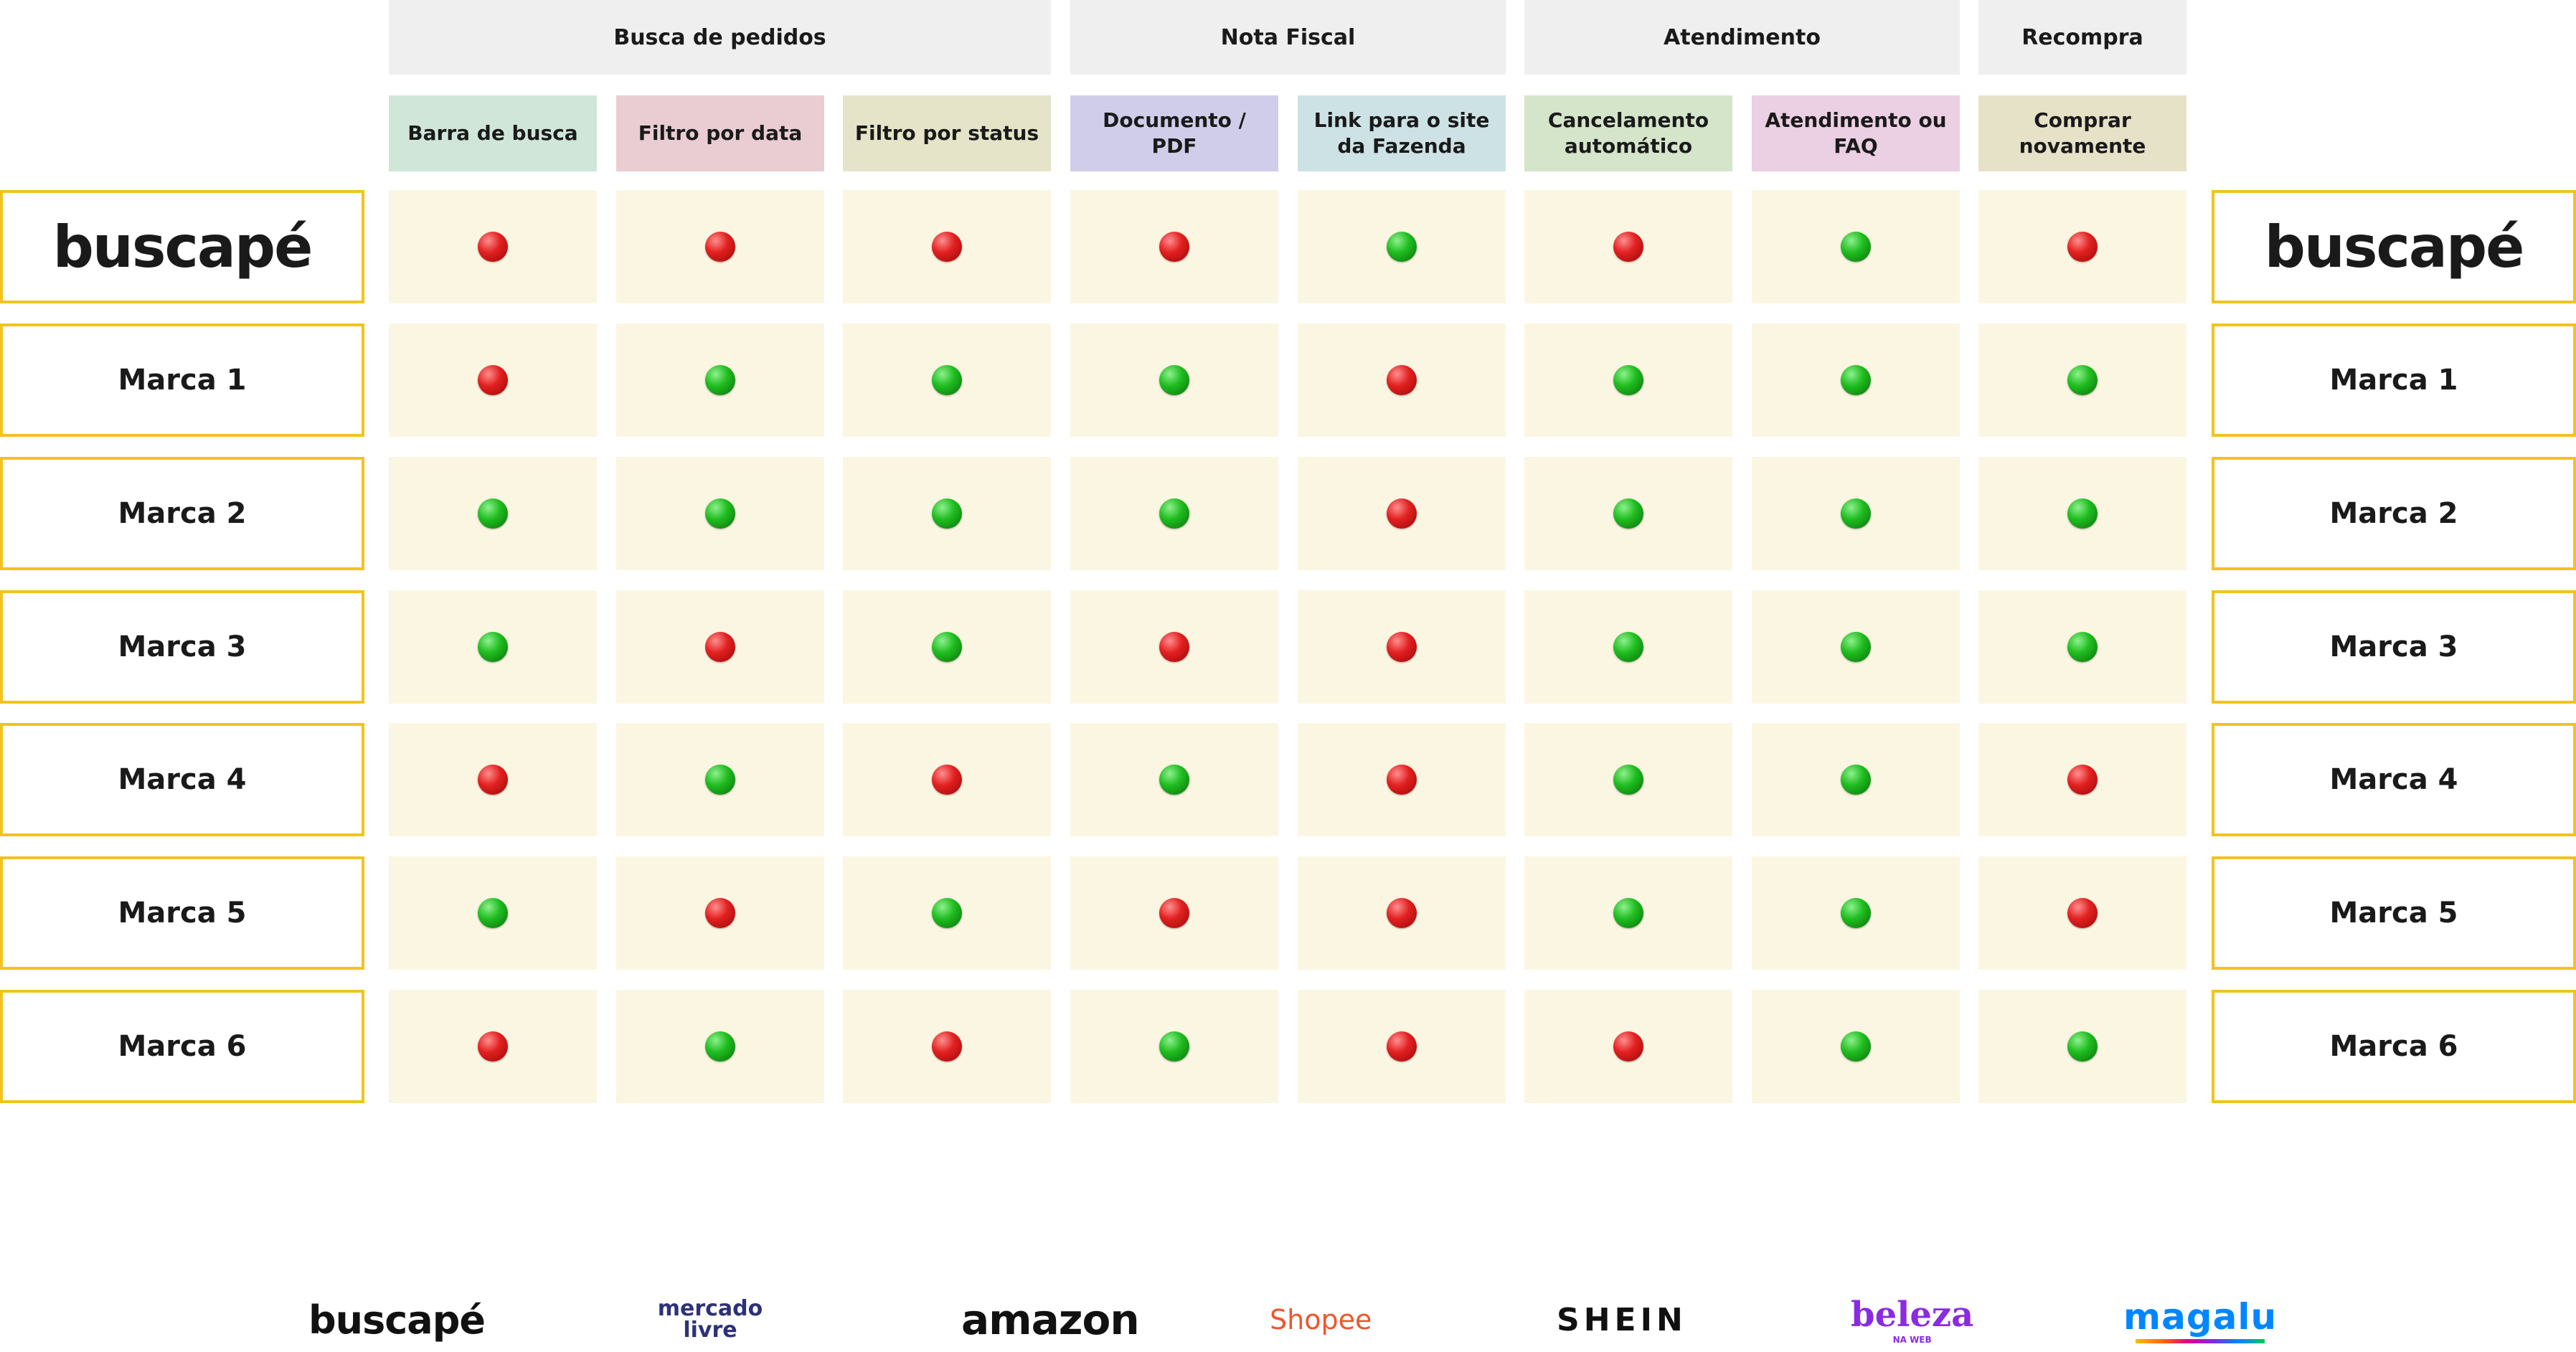  What do you see at coordinates (1174, 133) in the screenshot?
I see `column-header: Documento / PDF` at bounding box center [1174, 133].